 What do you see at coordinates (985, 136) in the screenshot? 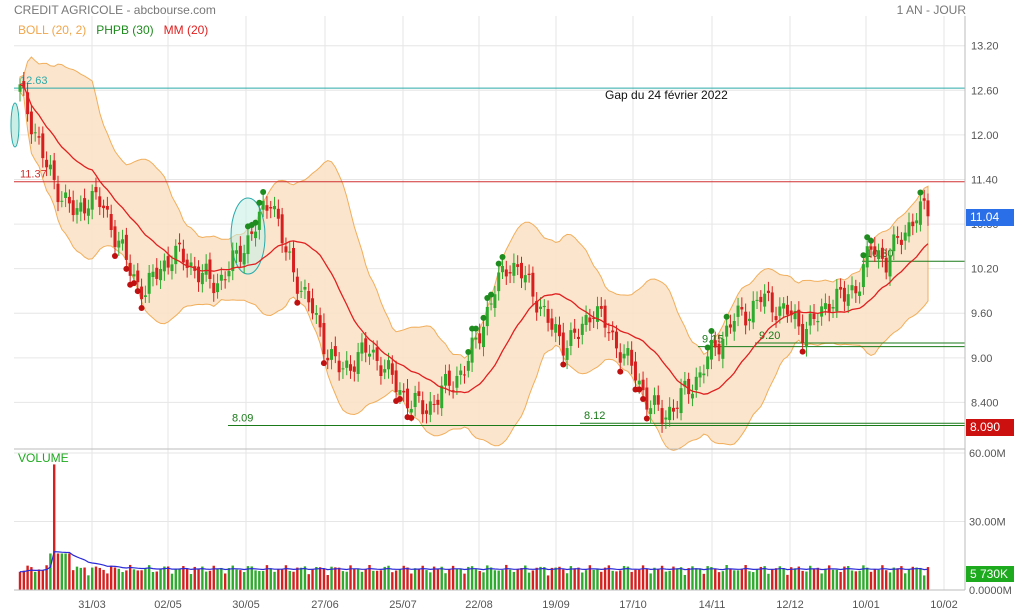
I see `price-tick-label: 12.00` at bounding box center [985, 136].